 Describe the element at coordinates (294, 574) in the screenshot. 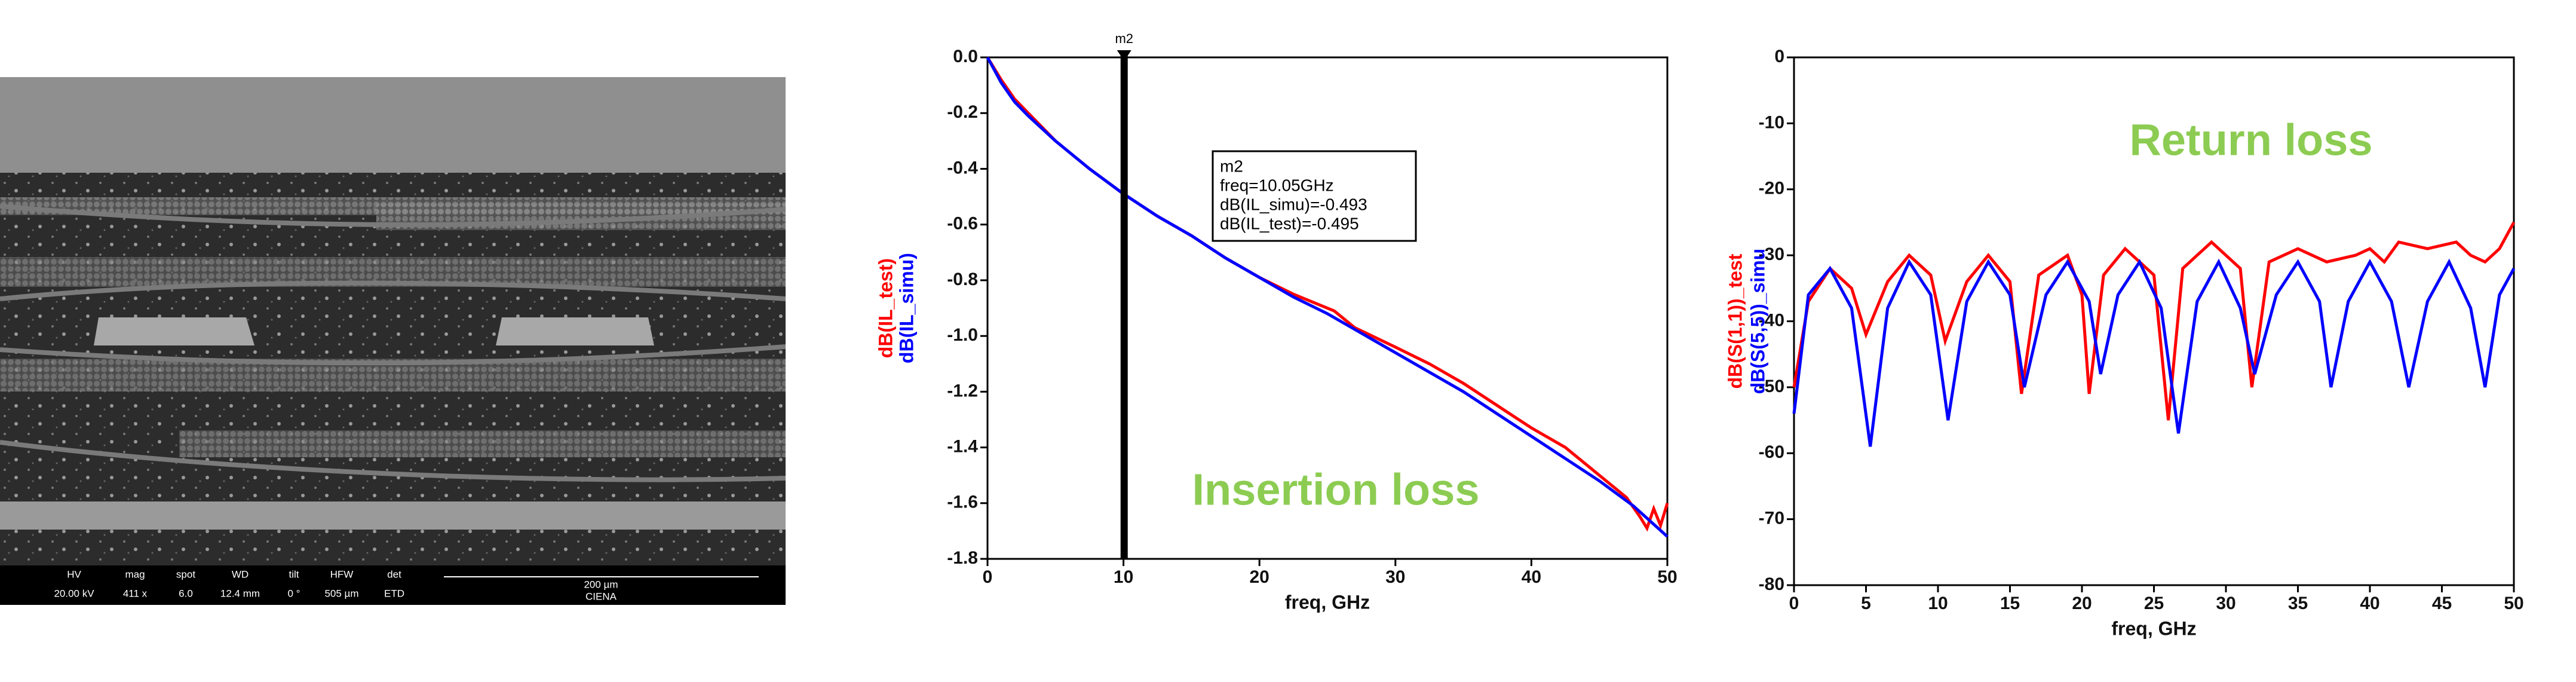

I see `sem-label: tilt` at that location.